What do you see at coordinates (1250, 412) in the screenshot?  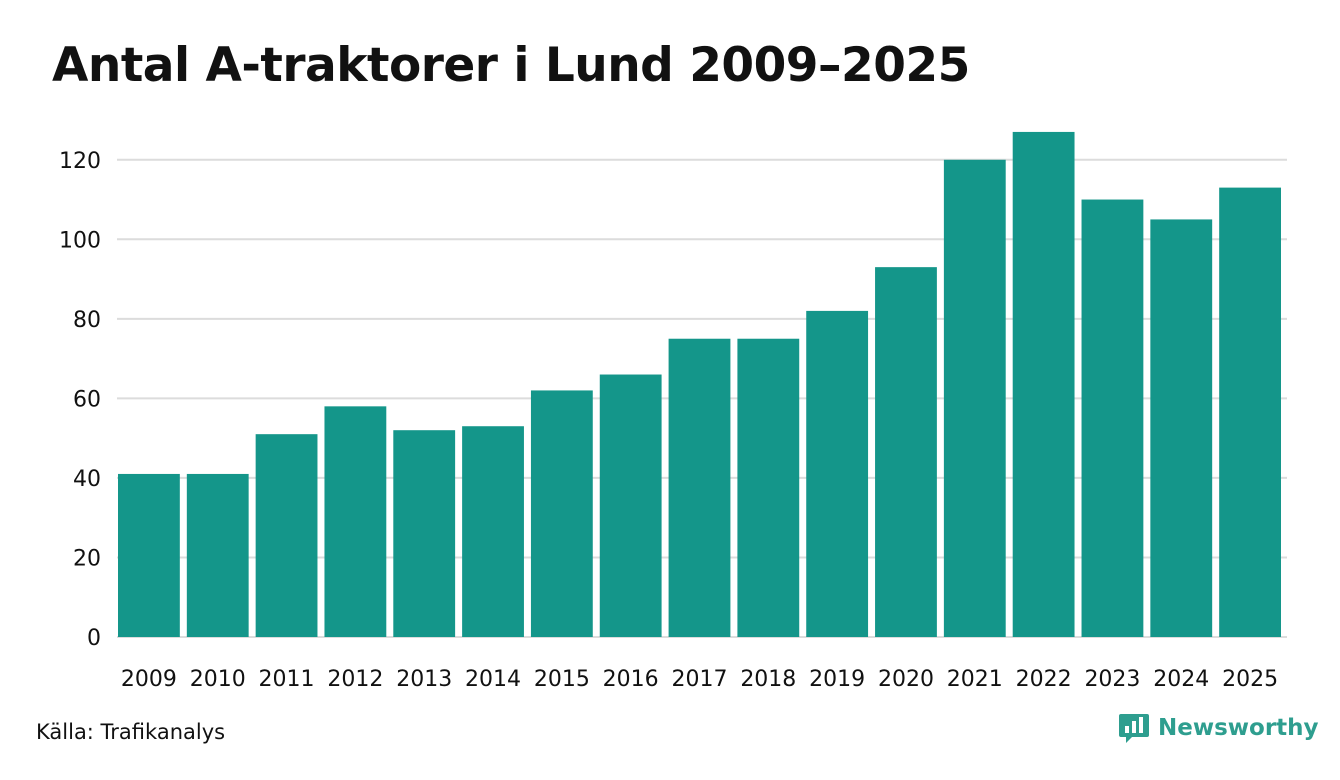 I see `bar-2025` at bounding box center [1250, 412].